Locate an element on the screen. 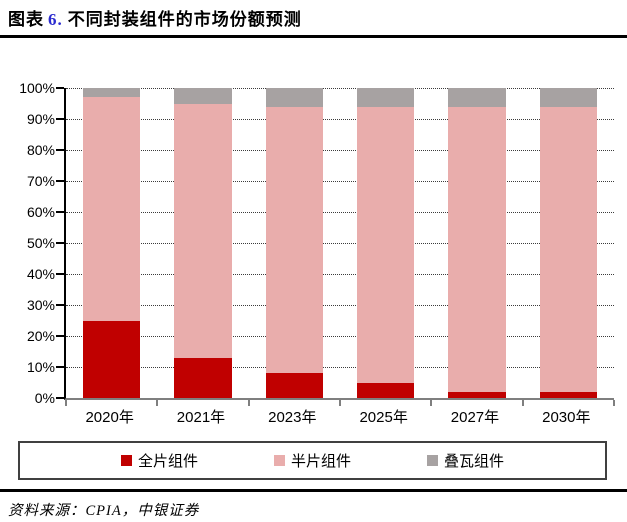 This screenshot has width=627, height=522. legend-item-full-module: 全片组件 is located at coordinates (159, 460).